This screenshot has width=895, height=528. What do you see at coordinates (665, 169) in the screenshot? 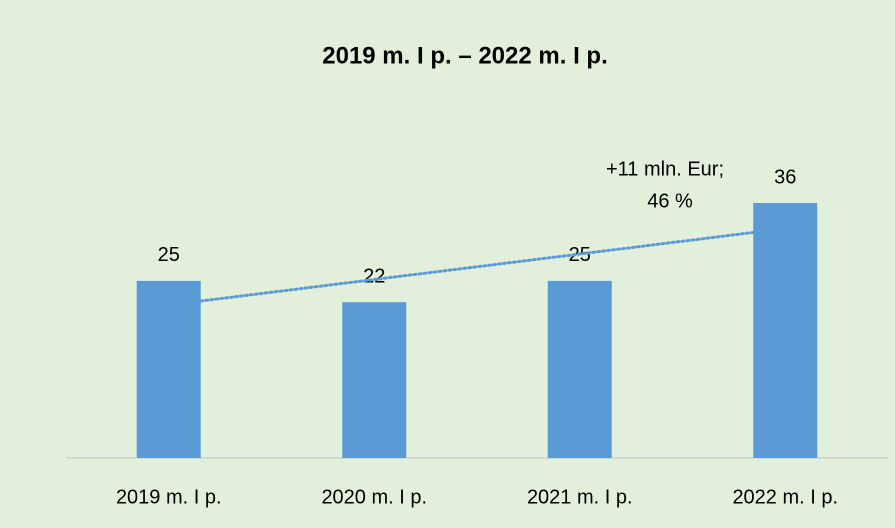
I see `annotation: +11 mln. Eur;` at bounding box center [665, 169].